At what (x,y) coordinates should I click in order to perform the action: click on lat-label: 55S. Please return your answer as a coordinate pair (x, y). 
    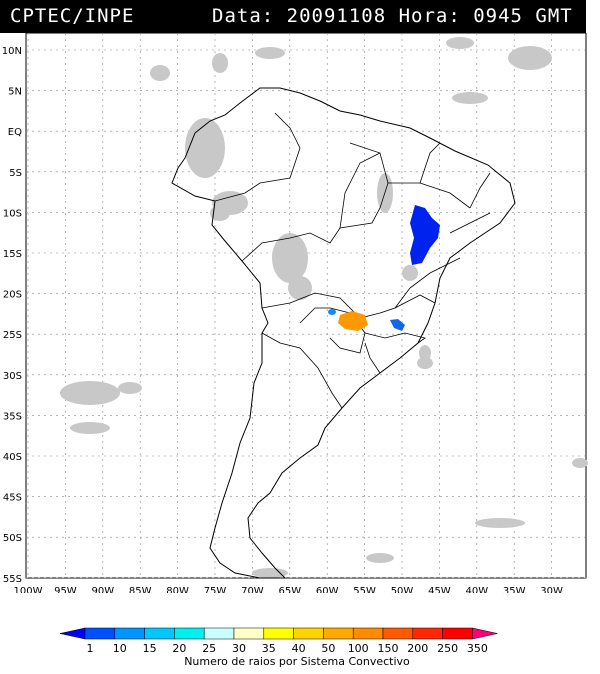
    Looking at the image, I should click on (12, 579).